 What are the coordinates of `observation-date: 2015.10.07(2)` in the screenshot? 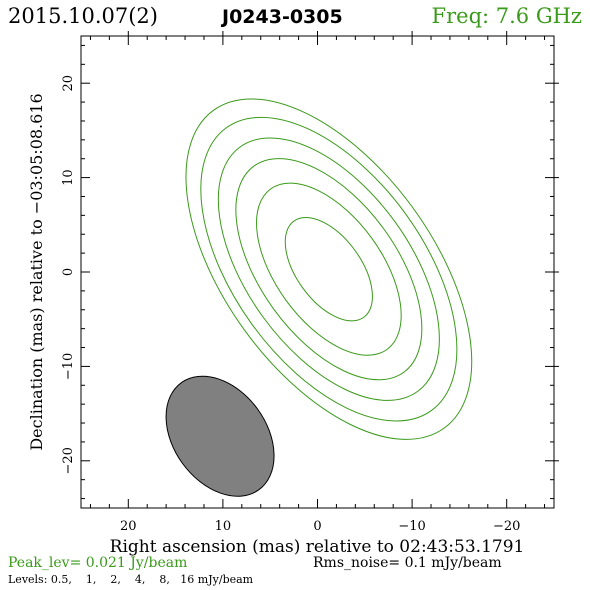 It's located at (83, 16).